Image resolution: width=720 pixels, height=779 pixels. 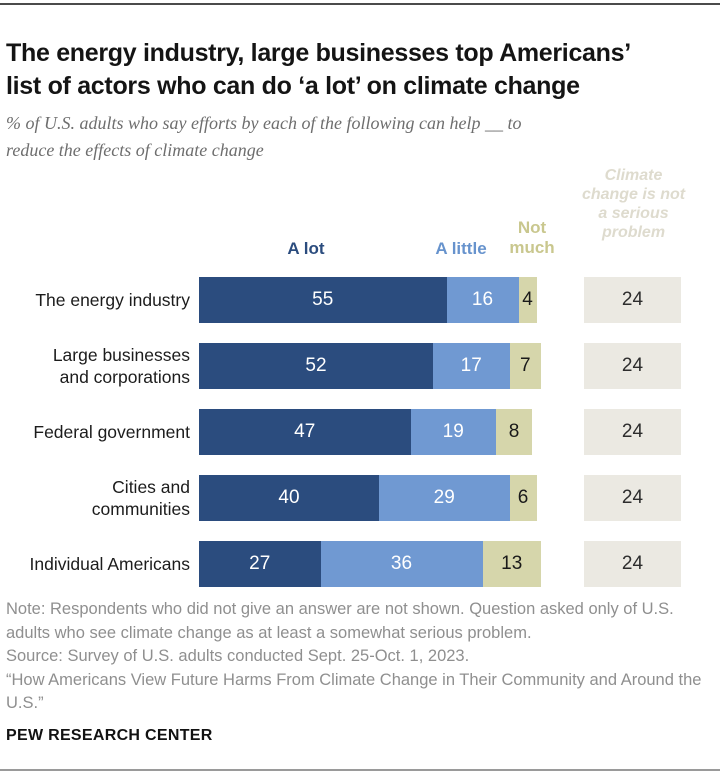 I want to click on bar-segment-not-much: 8, so click(x=514, y=432).